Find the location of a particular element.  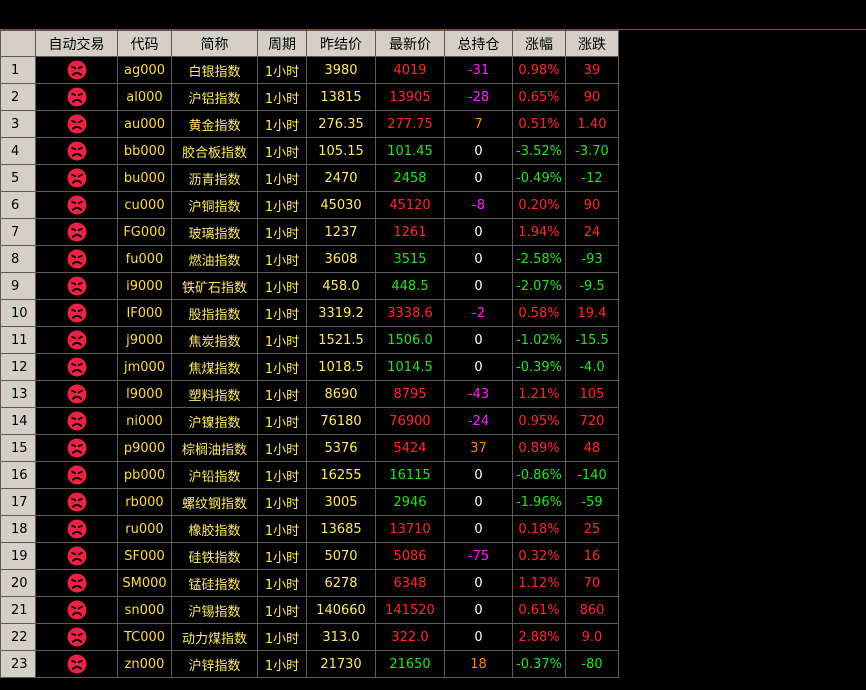

table-row: 2 al000 沪铝指数 1小时 13815 13905 -28 0.65% 90 is located at coordinates (309, 97).